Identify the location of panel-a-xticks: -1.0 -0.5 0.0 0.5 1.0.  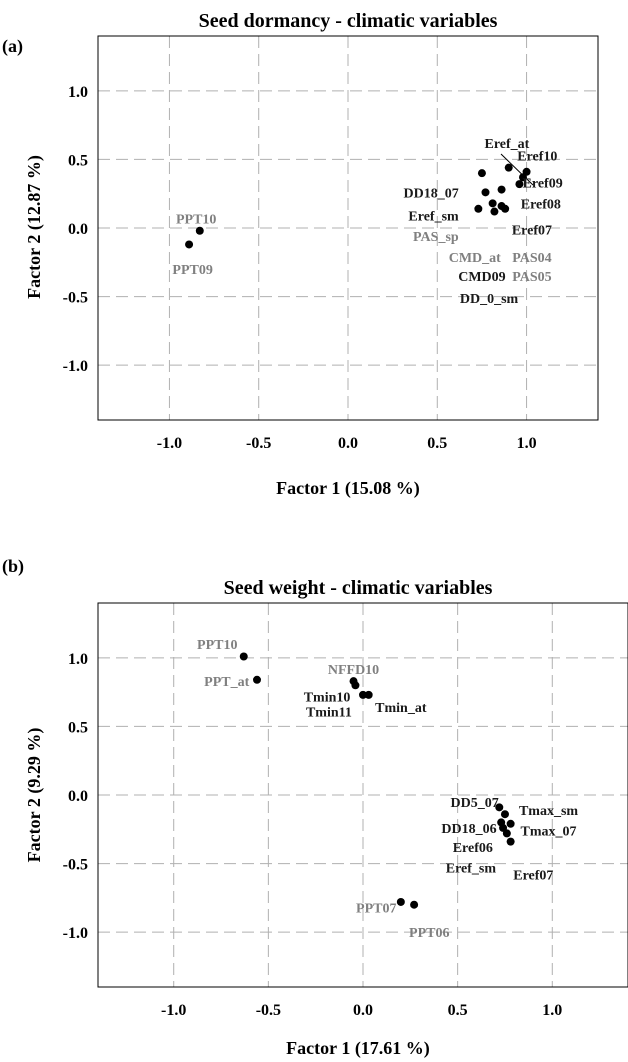
(347, 443).